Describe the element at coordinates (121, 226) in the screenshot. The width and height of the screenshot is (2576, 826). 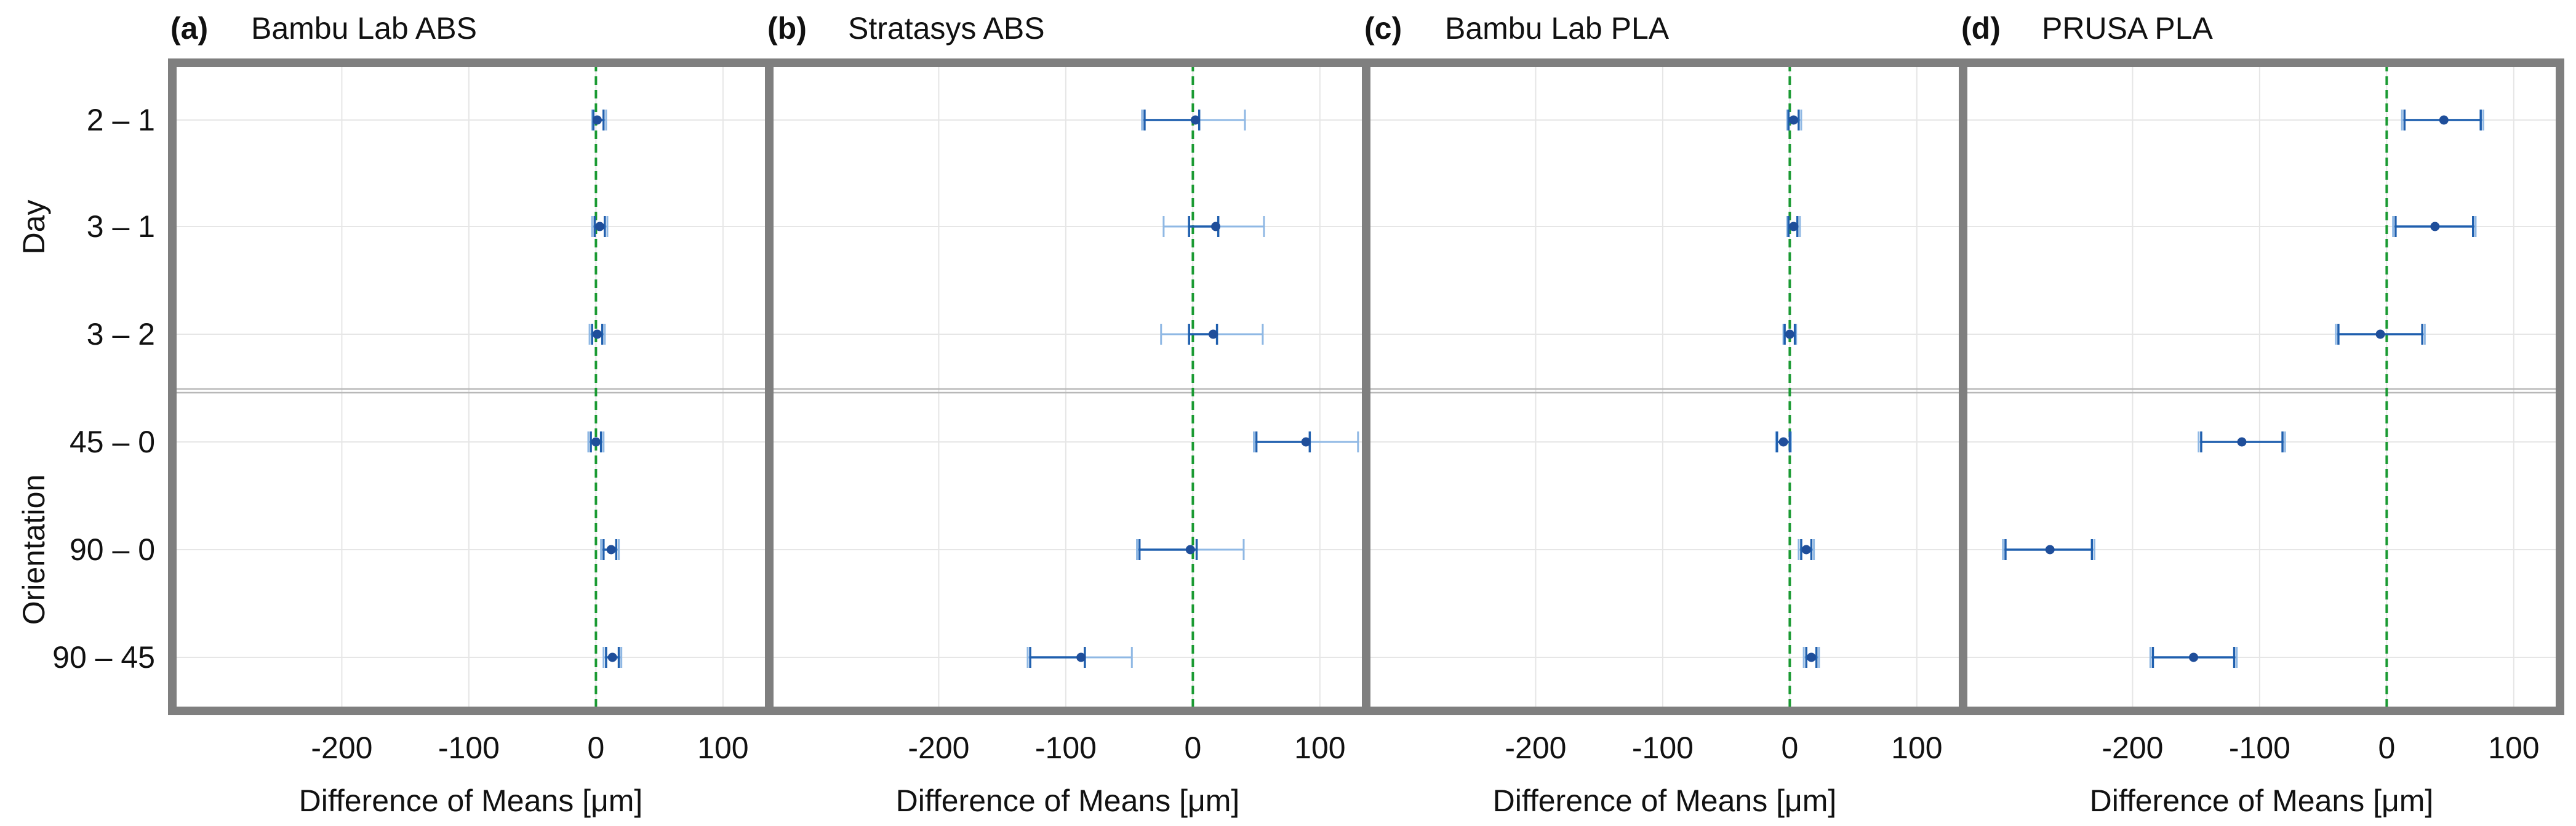
I see `row-label: 3 – 1` at that location.